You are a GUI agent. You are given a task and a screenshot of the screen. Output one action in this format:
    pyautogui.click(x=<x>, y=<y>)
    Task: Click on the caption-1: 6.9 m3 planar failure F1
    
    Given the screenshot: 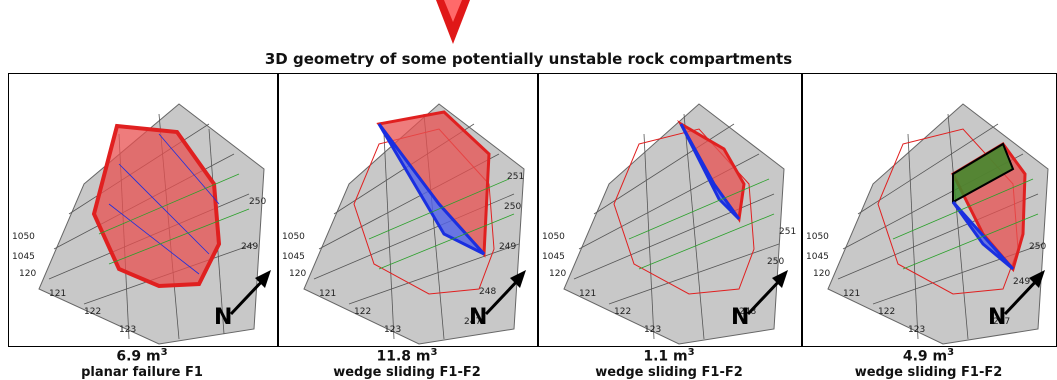 What is the action you would take?
    pyautogui.click(x=142, y=363)
    